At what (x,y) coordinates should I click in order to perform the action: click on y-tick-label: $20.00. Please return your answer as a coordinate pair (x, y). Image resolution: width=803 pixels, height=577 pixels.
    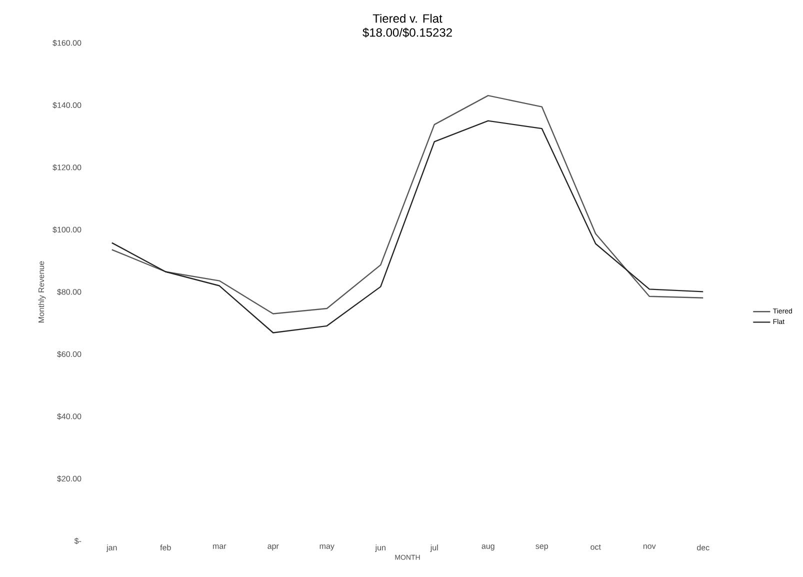
    Looking at the image, I should click on (69, 478).